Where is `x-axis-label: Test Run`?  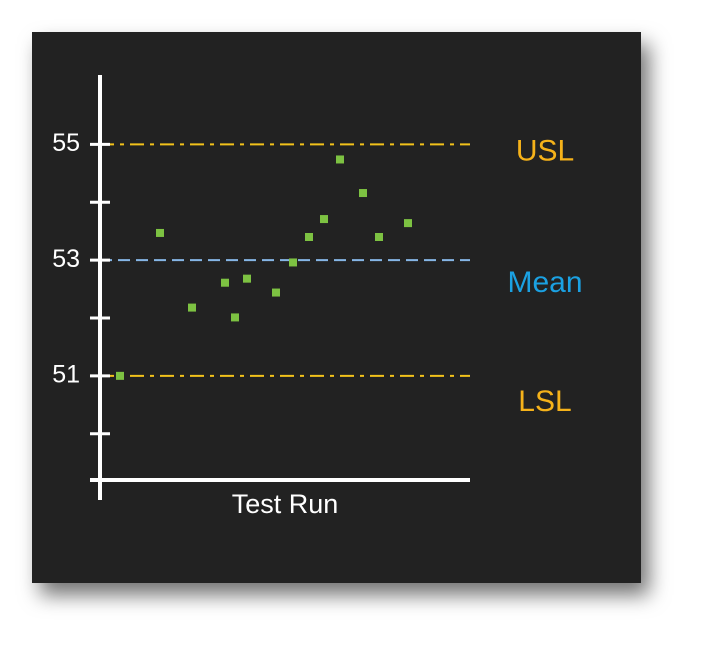
x-axis-label: Test Run is located at coordinates (285, 504).